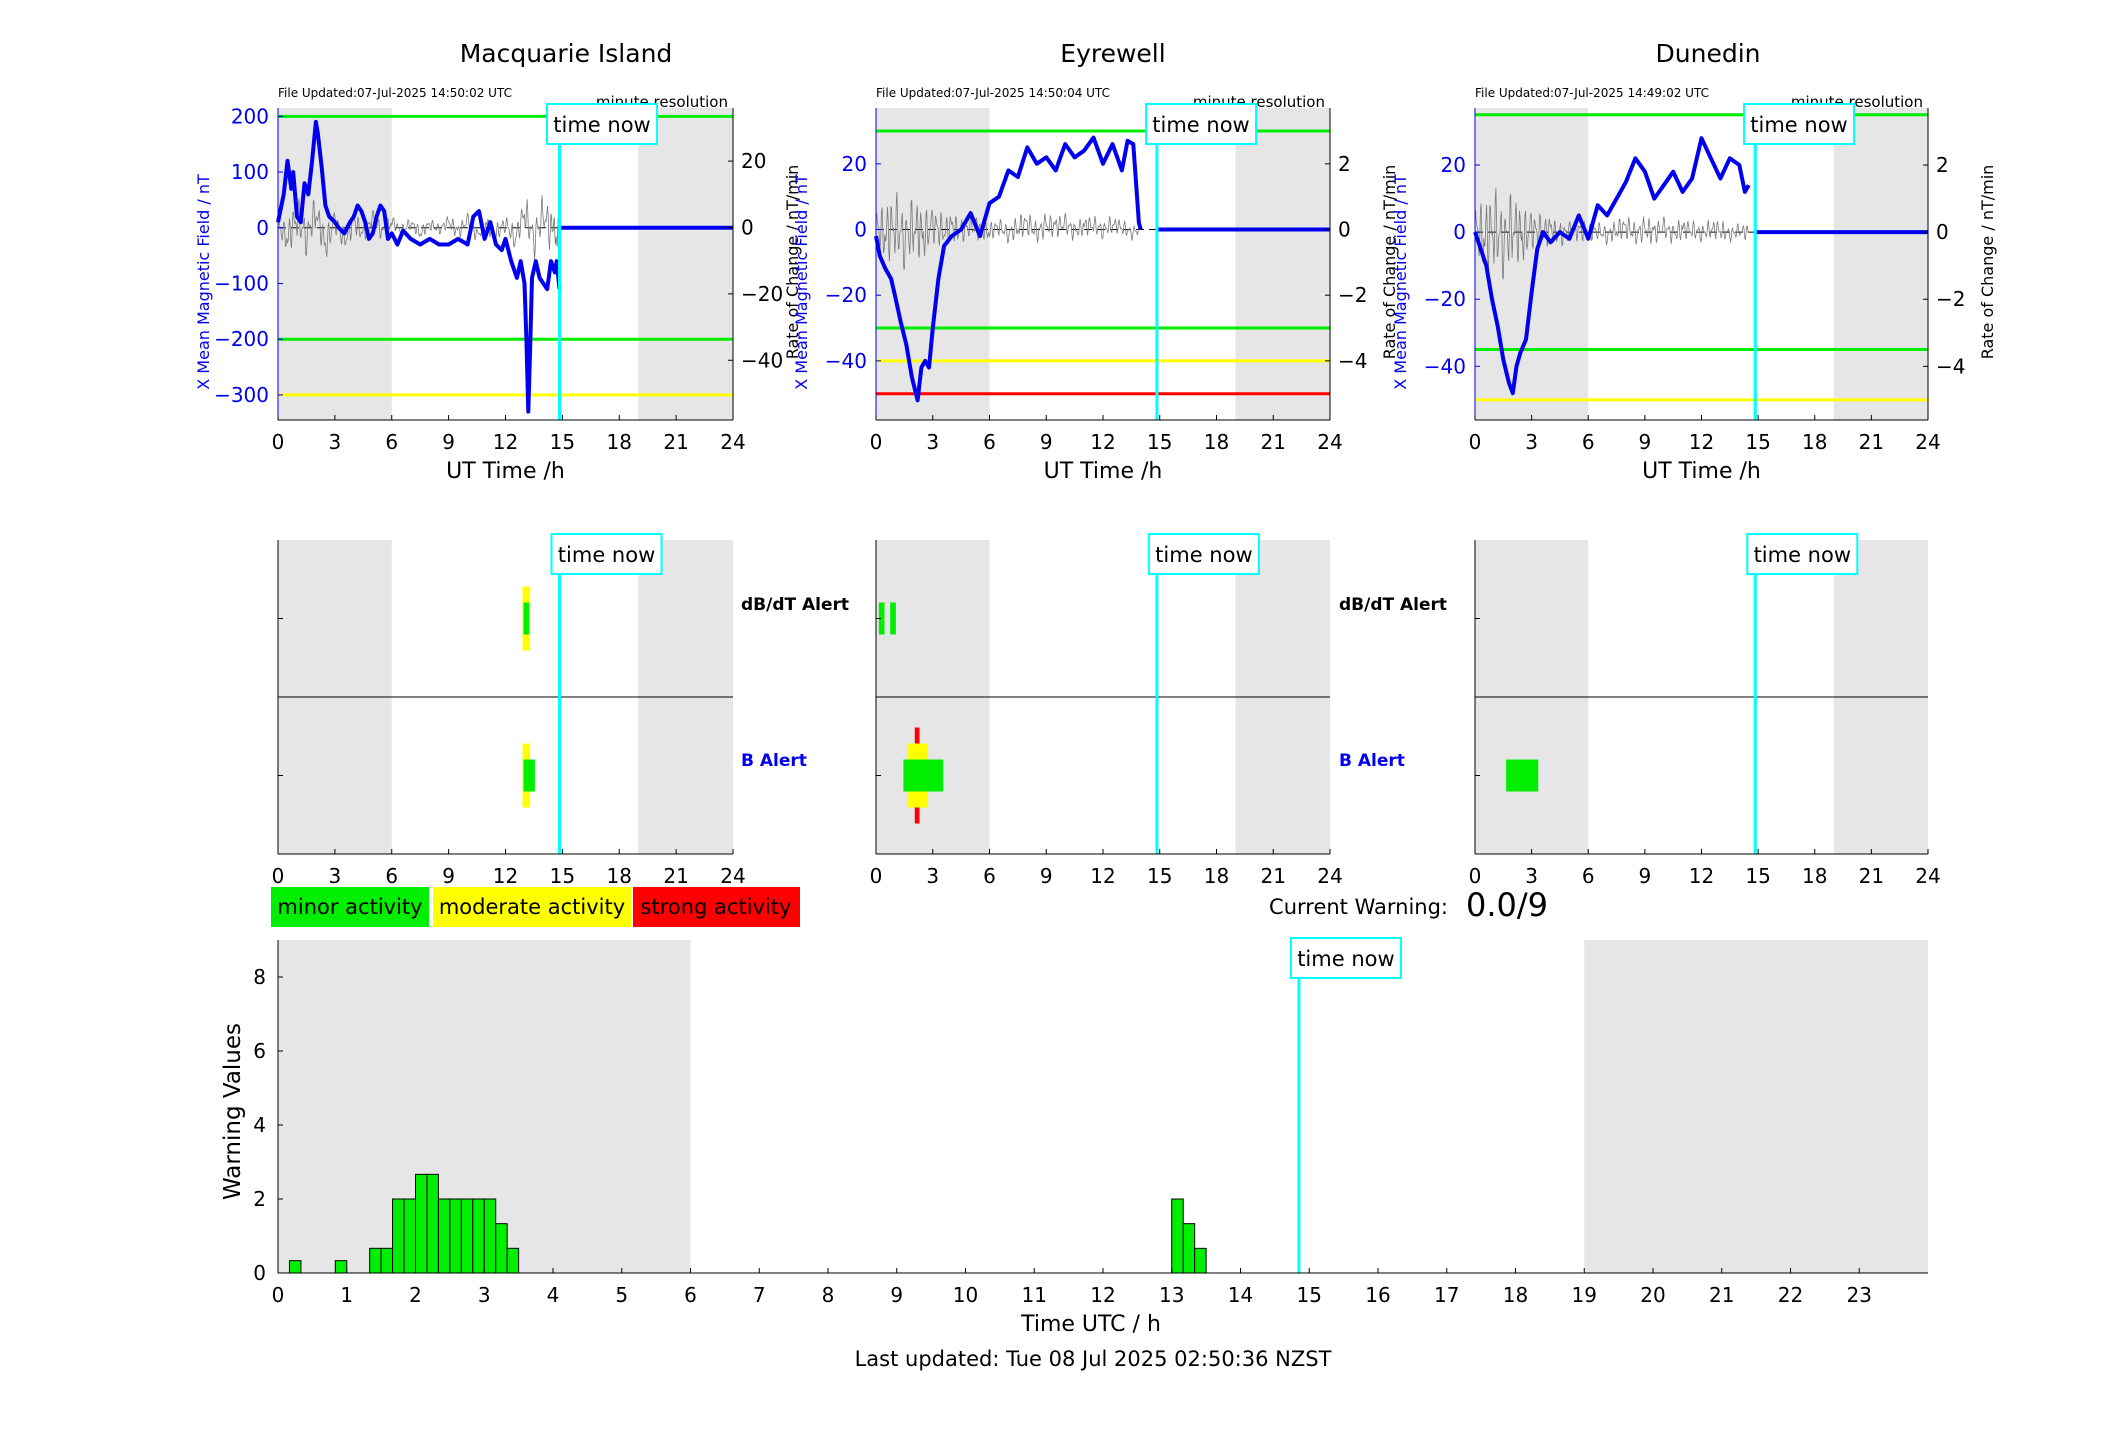 The width and height of the screenshot is (2117, 1437). I want to click on dunedin-xtick-label: 9, so click(1645, 442).